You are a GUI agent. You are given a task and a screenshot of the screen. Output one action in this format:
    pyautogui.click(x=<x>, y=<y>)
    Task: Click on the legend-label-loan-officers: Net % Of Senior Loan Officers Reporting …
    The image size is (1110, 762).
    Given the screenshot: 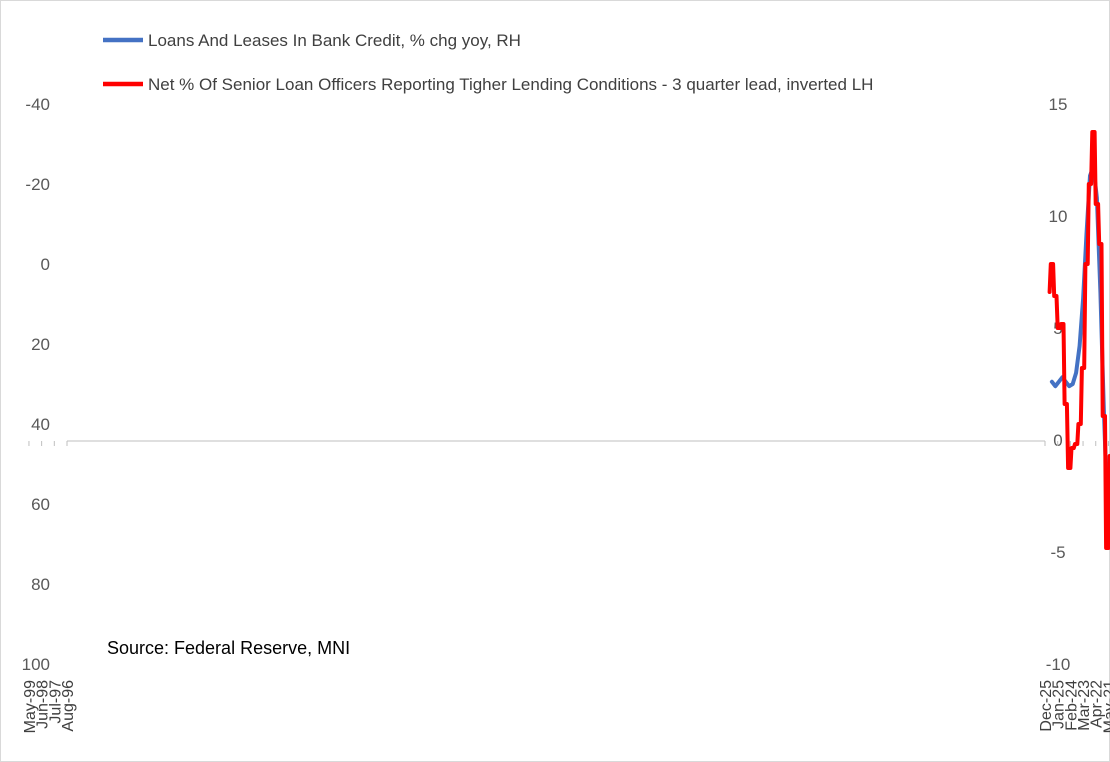 What is the action you would take?
    pyautogui.click(x=510, y=84)
    